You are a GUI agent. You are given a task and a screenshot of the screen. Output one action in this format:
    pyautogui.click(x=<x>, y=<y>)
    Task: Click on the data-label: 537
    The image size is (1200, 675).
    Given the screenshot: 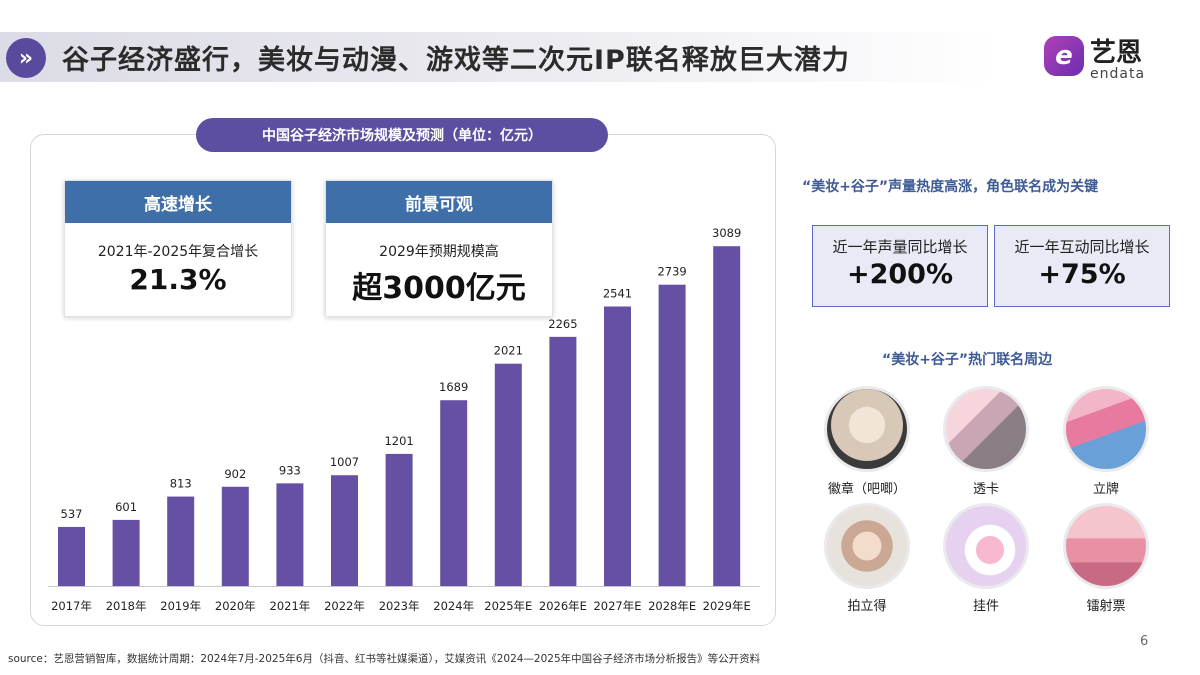 What is the action you would take?
    pyautogui.click(x=72, y=514)
    